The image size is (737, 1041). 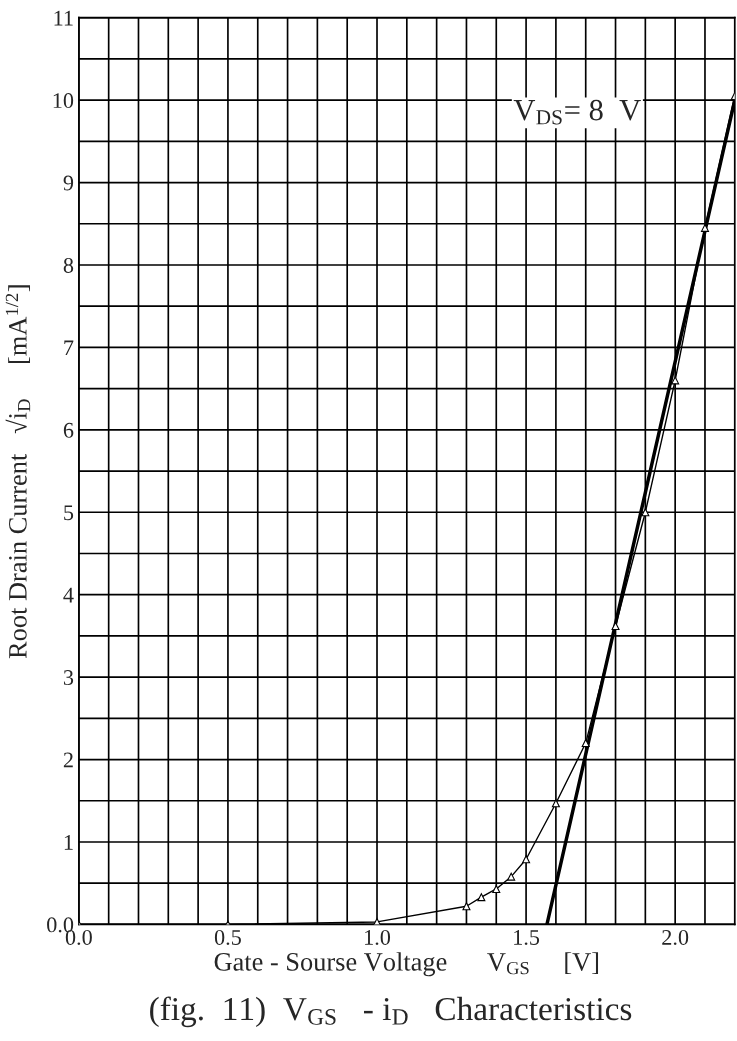 I want to click on y-tick-label: 3, so click(x=68, y=678).